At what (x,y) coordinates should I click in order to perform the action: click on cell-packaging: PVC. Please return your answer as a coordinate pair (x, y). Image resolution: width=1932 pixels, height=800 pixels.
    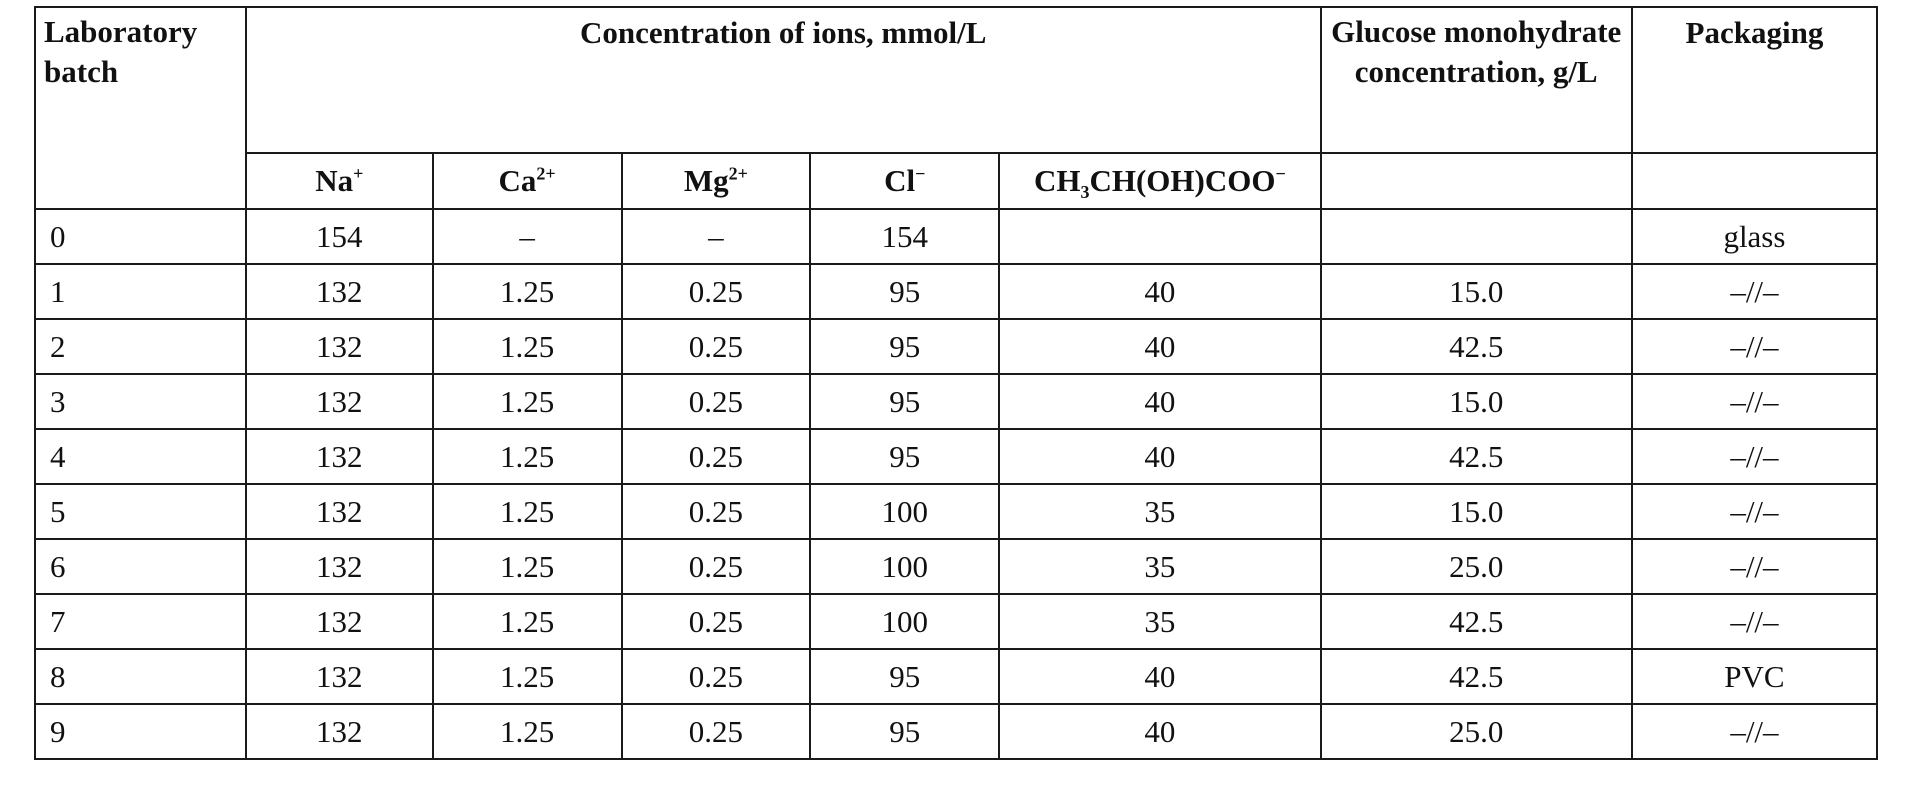
    Looking at the image, I should click on (1754, 676).